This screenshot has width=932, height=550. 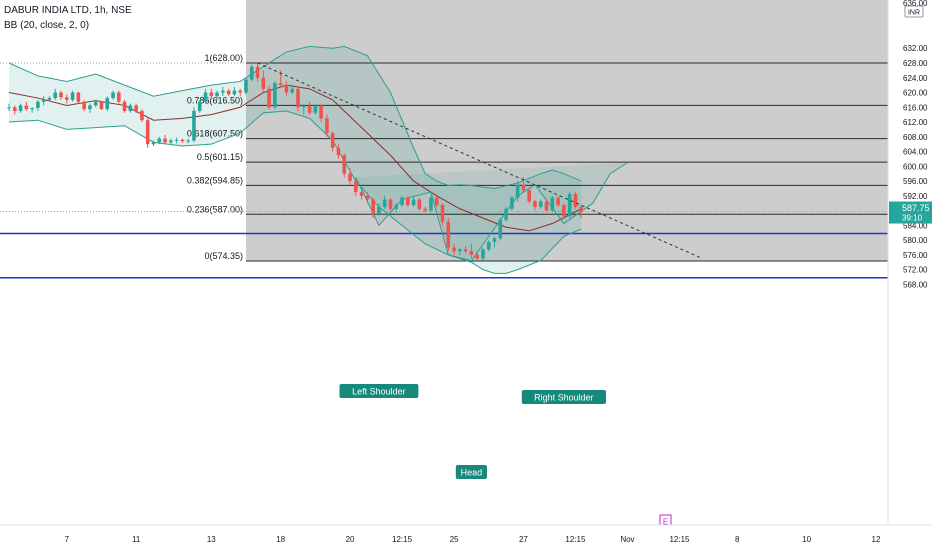 What do you see at coordinates (915, 255) in the screenshot?
I see `price-tick-label: 576.00` at bounding box center [915, 255].